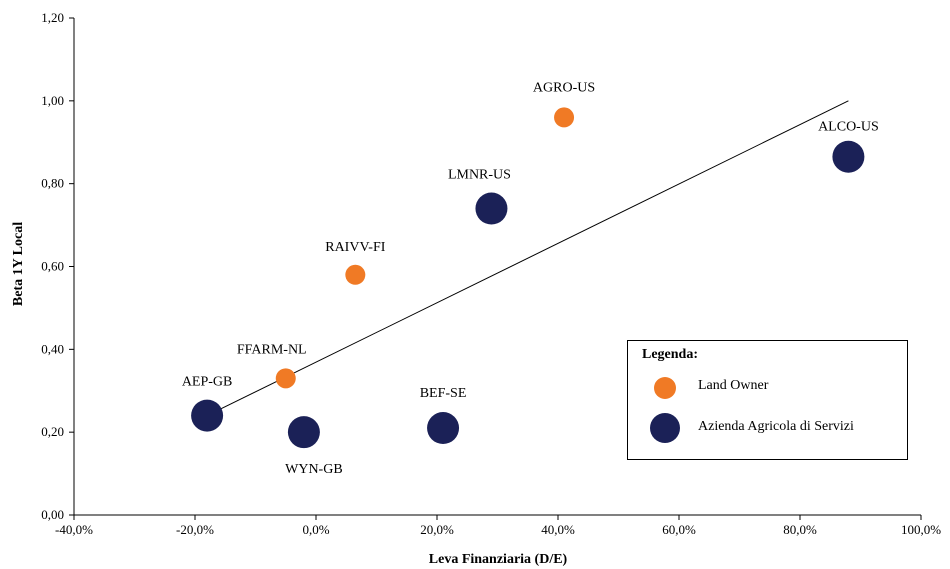 The width and height of the screenshot is (950, 569). Describe the element at coordinates (74, 529) in the screenshot. I see `x-tick-label: -40,0%` at that location.